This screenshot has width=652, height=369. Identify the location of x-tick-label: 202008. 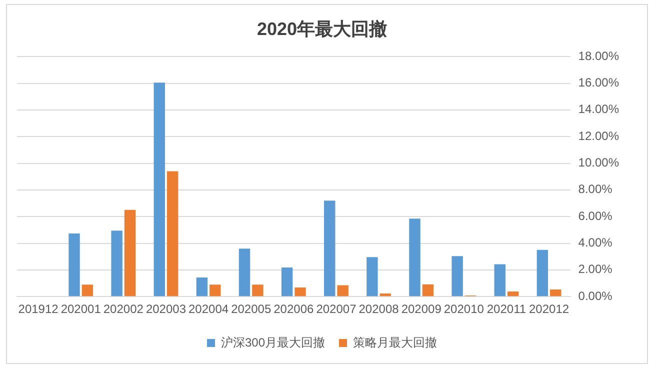
(379, 309).